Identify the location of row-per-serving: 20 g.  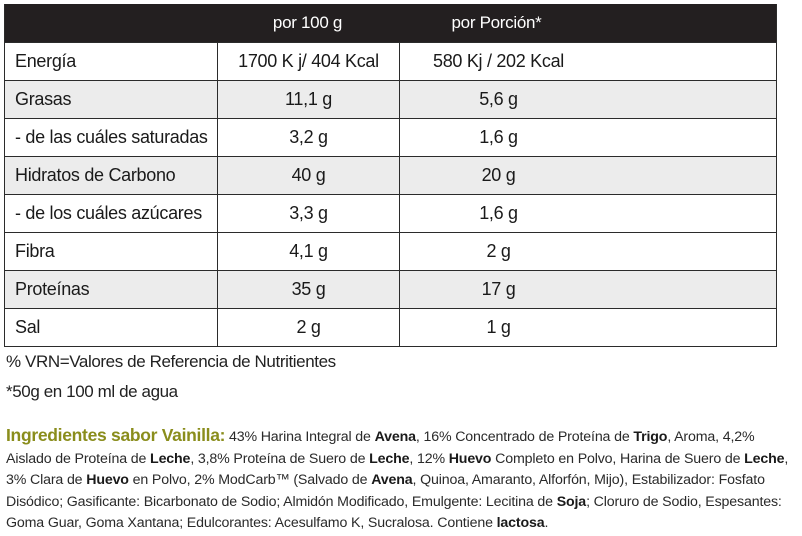
(498, 175).